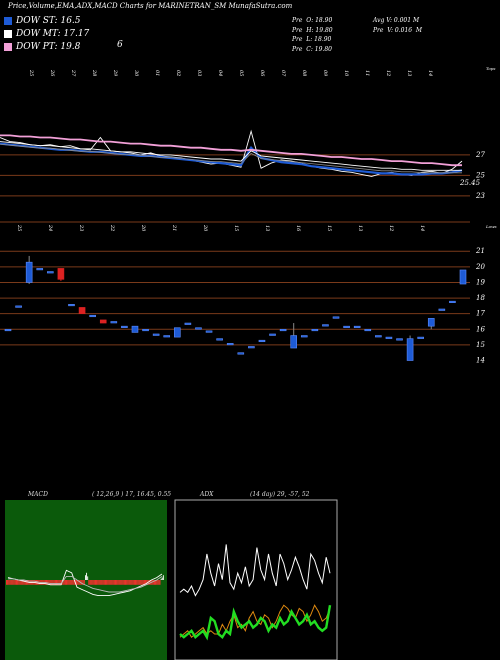  What do you see at coordinates (298, 228) in the screenshot?
I see `bottom-date-label: 16` at bounding box center [298, 228].